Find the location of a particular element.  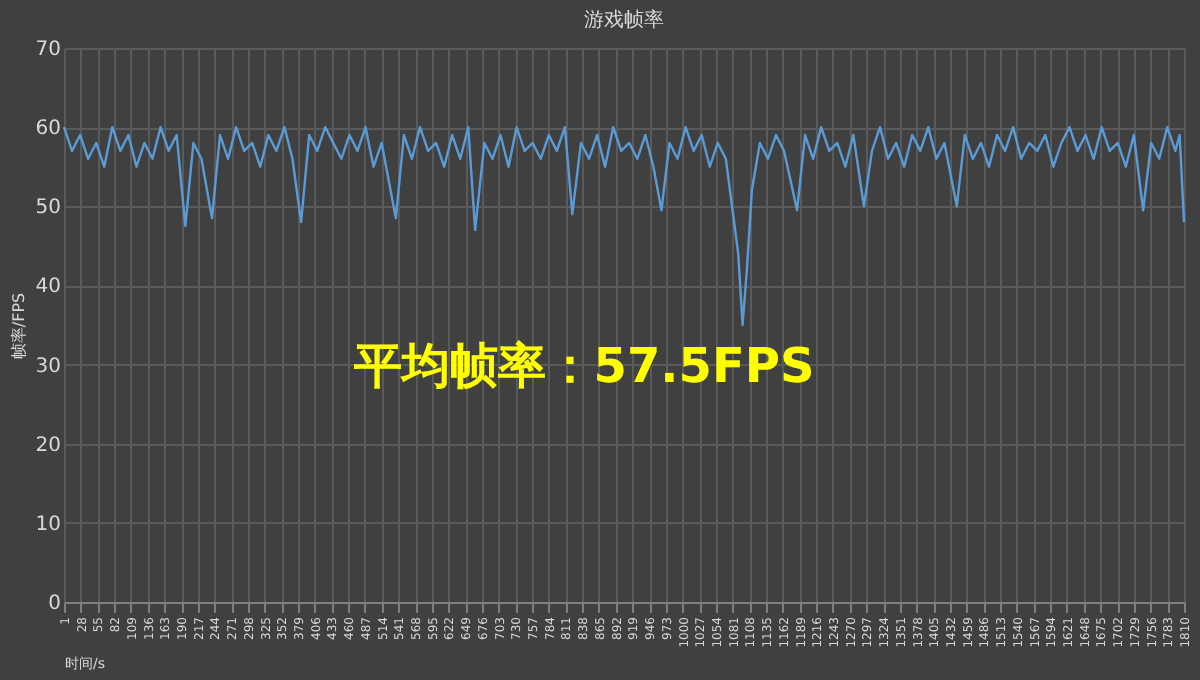

y-tick-label: 60 is located at coordinates (48, 129).